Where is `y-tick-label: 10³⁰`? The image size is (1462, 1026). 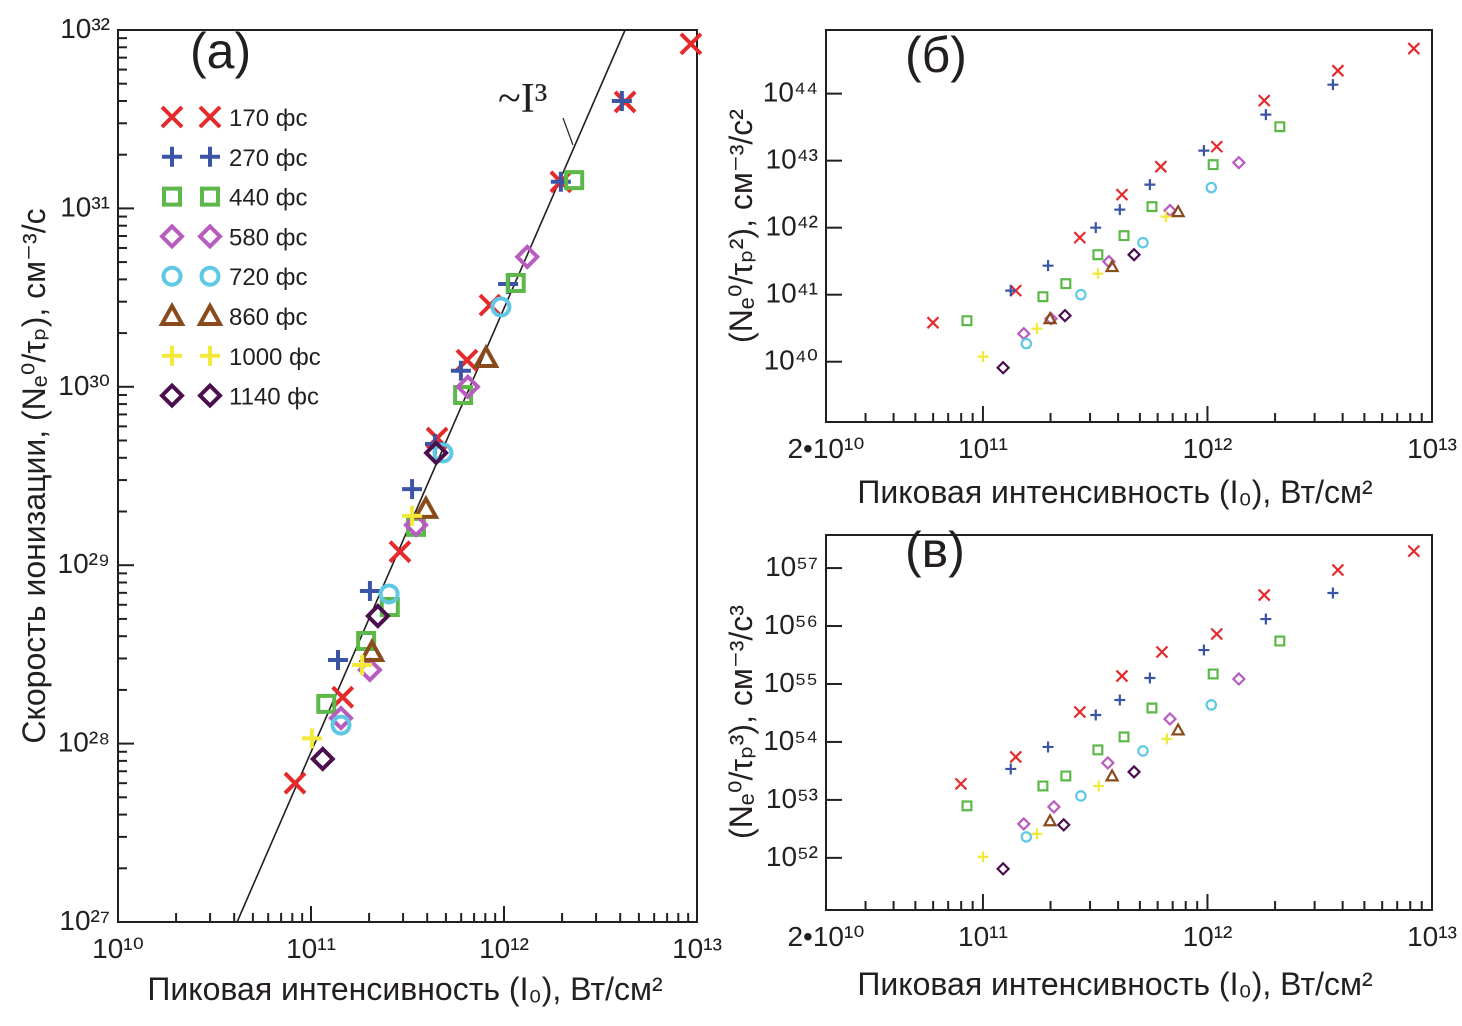
y-tick-label: 10³⁰ is located at coordinates (84, 385).